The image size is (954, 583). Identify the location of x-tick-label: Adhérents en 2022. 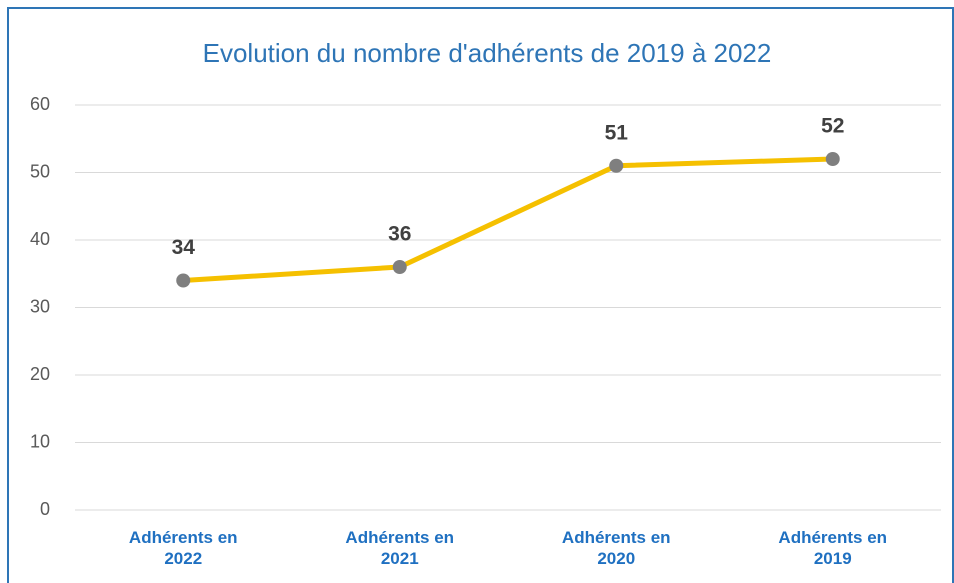
(183, 548).